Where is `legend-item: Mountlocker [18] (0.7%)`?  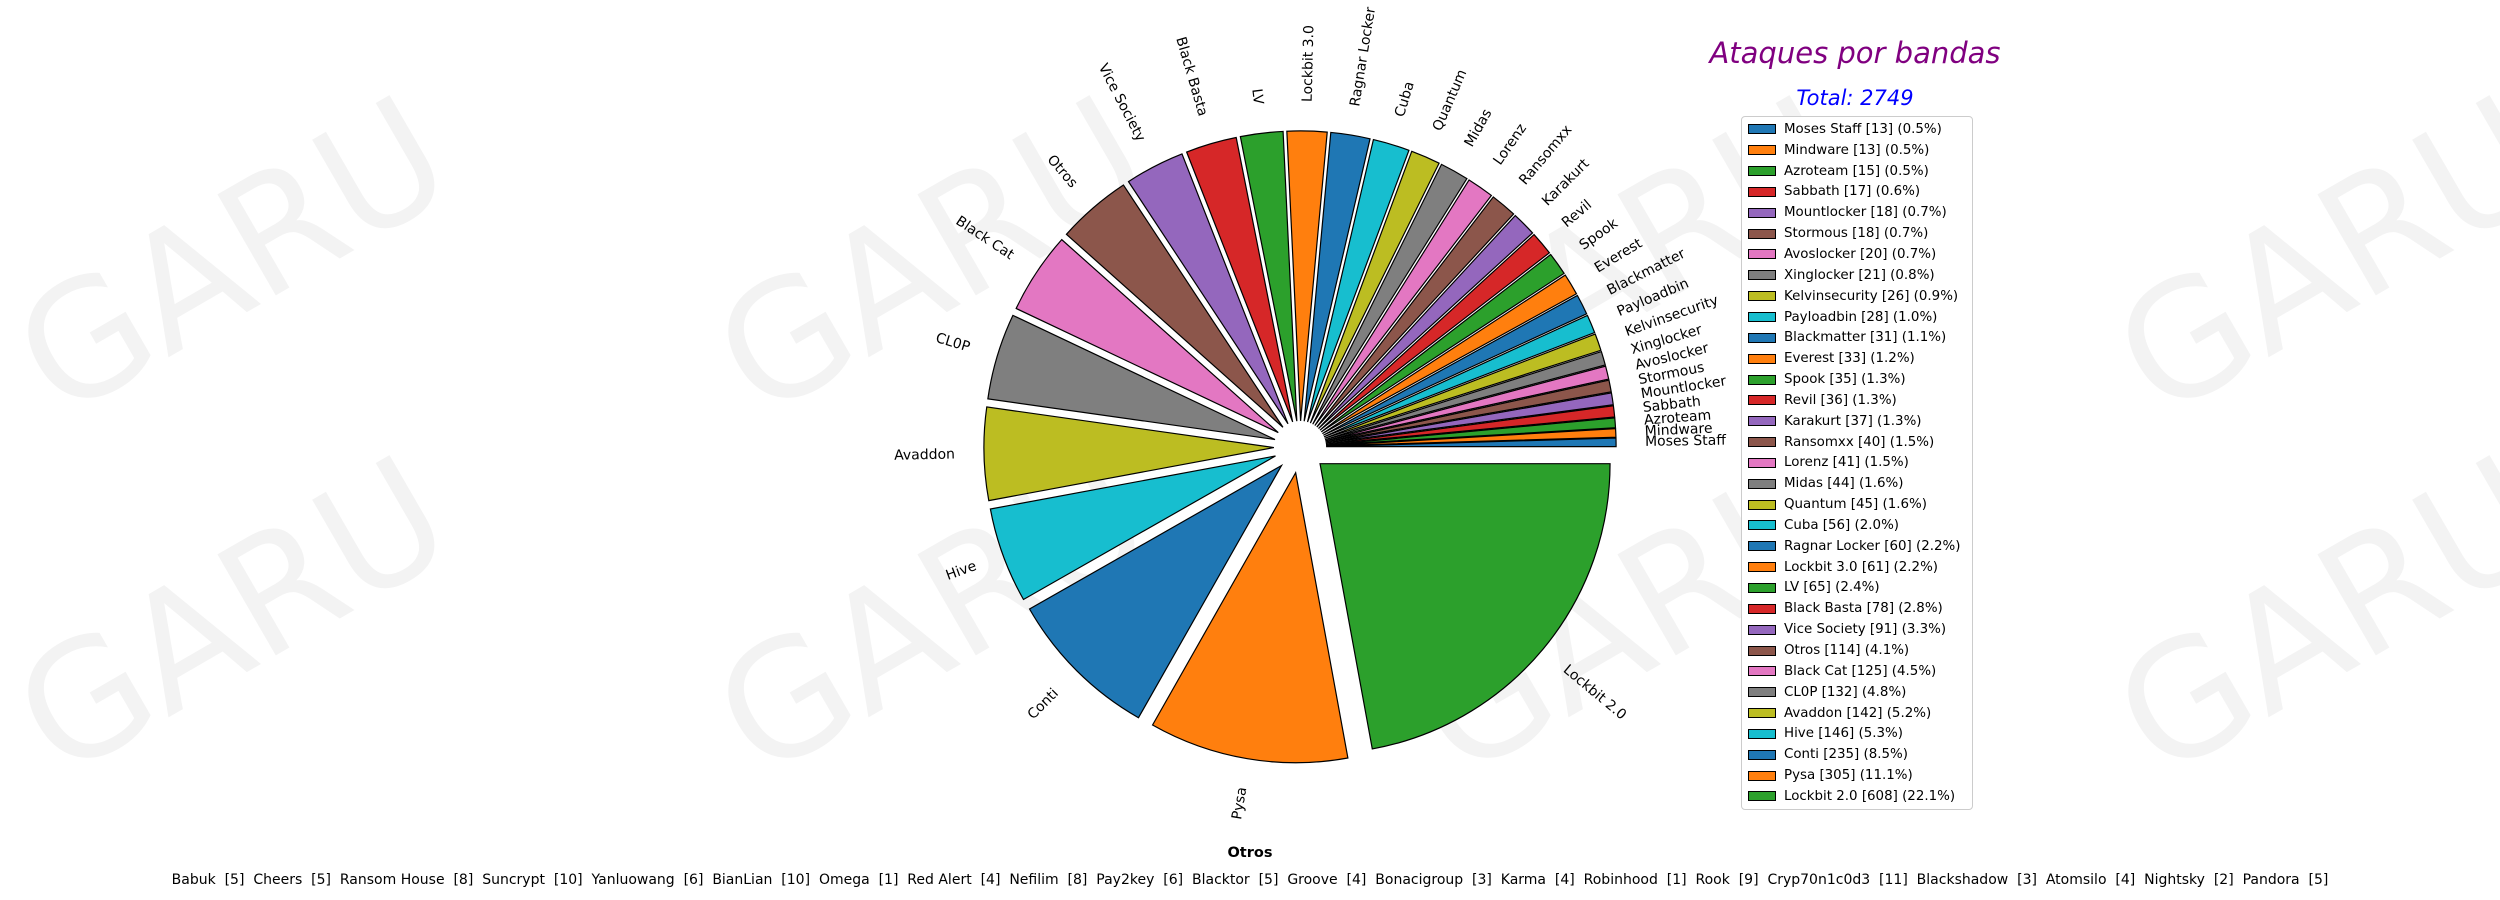
legend-item: Mountlocker [18] (0.7%) is located at coordinates (1857, 212).